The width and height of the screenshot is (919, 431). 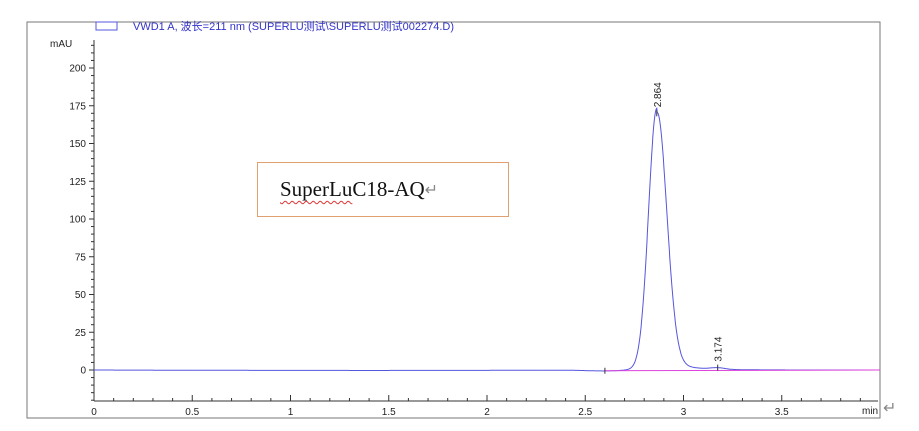 I want to click on x-tick-label: 2.5, so click(x=585, y=412).